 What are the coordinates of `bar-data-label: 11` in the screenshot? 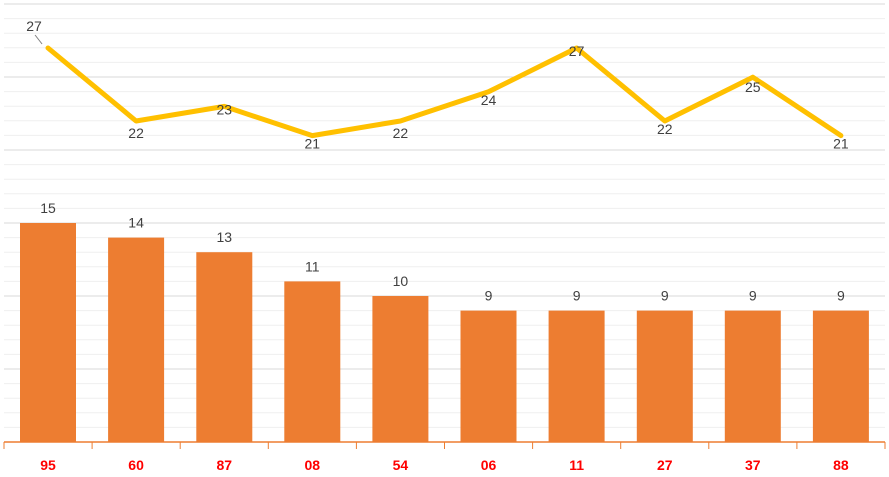 It's located at (312, 266).